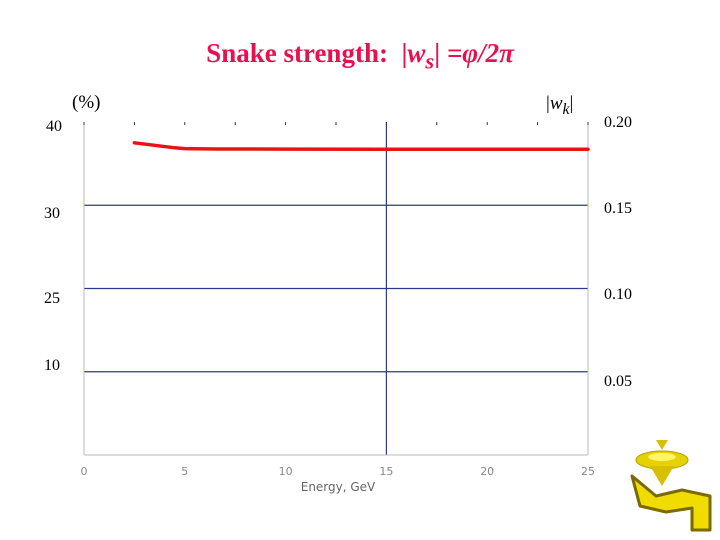 This screenshot has height=540, width=720. What do you see at coordinates (480, 53) in the screenshot?
I see `title-formula-rhs: =φ/2π` at bounding box center [480, 53].